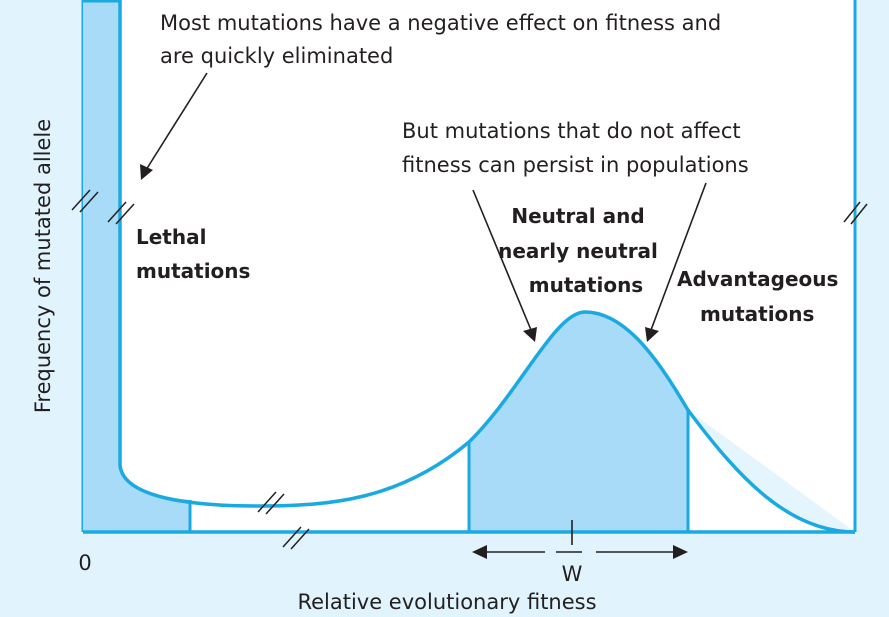  I want to click on label-advantageous-line2: mutations, so click(757, 314).